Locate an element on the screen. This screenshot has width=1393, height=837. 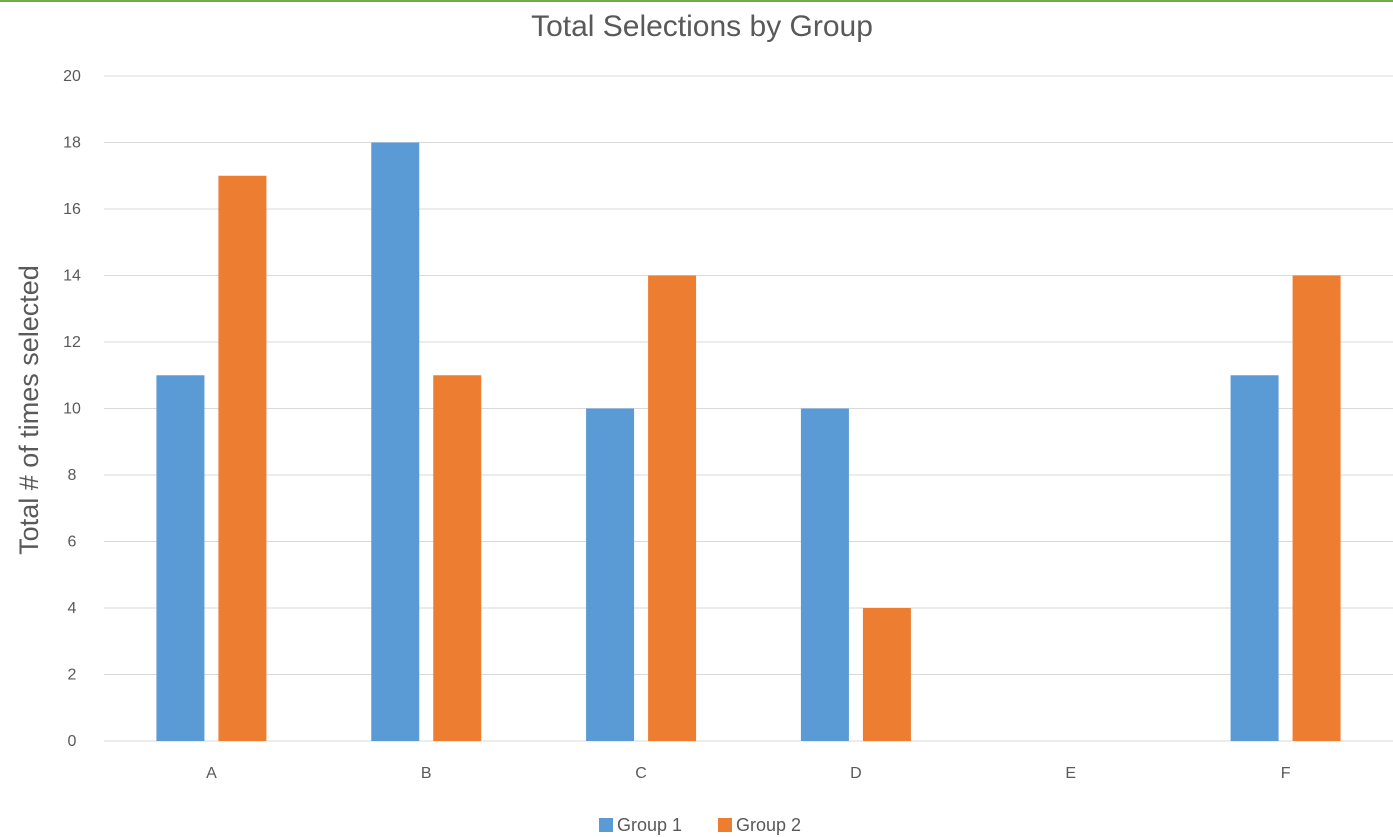
x-tick-label: F is located at coordinates (1286, 773).